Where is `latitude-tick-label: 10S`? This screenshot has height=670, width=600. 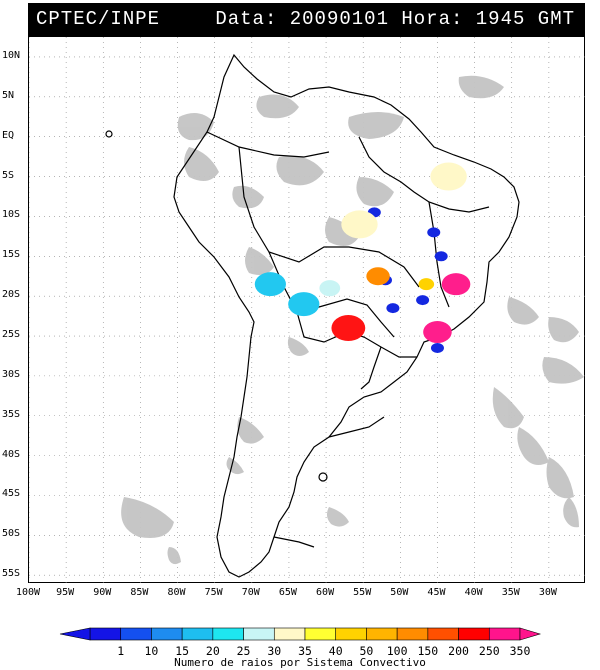 latitude-tick-label: 10S is located at coordinates (11, 215).